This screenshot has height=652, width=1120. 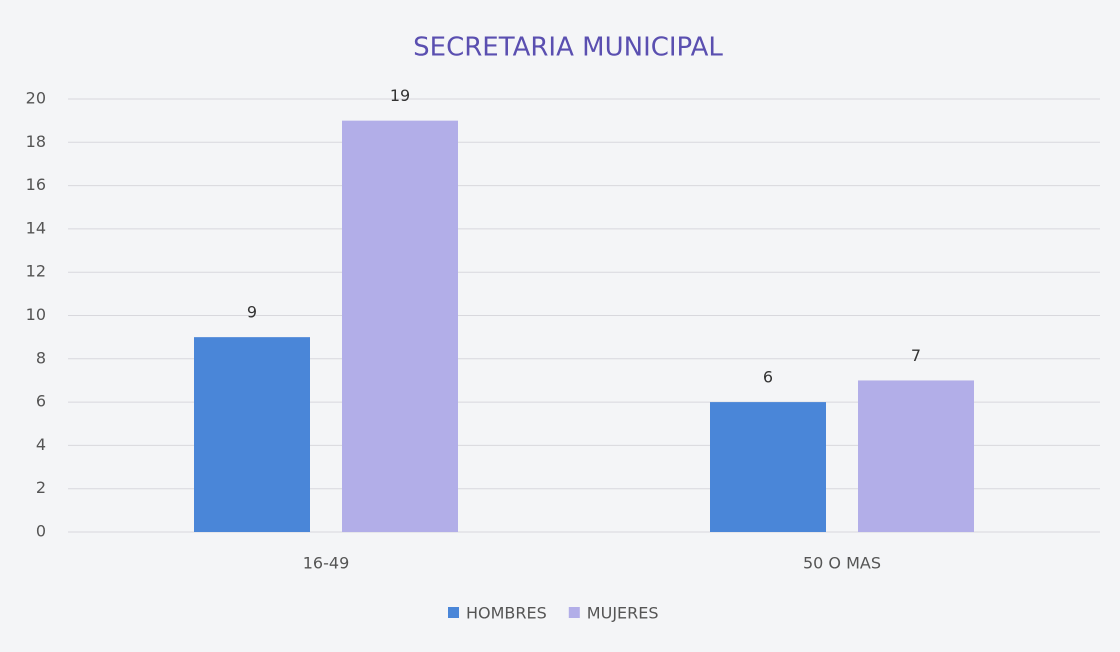 I want to click on y-tick-label: 12, so click(x=36, y=271).